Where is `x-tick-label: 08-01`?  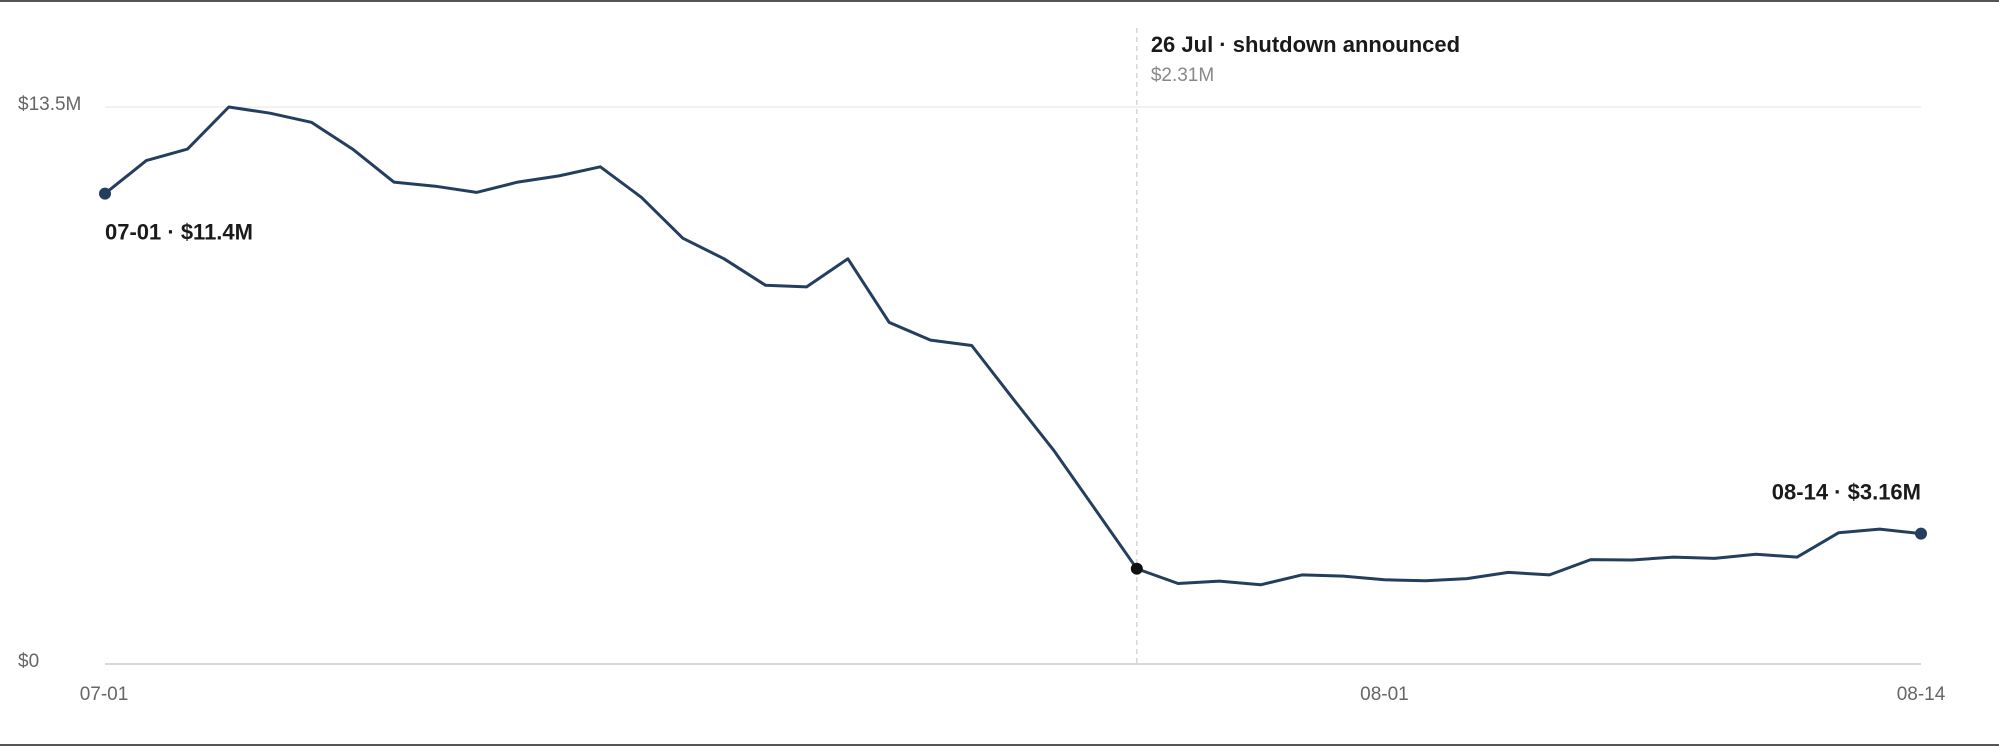
x-tick-label: 08-01 is located at coordinates (1384, 694).